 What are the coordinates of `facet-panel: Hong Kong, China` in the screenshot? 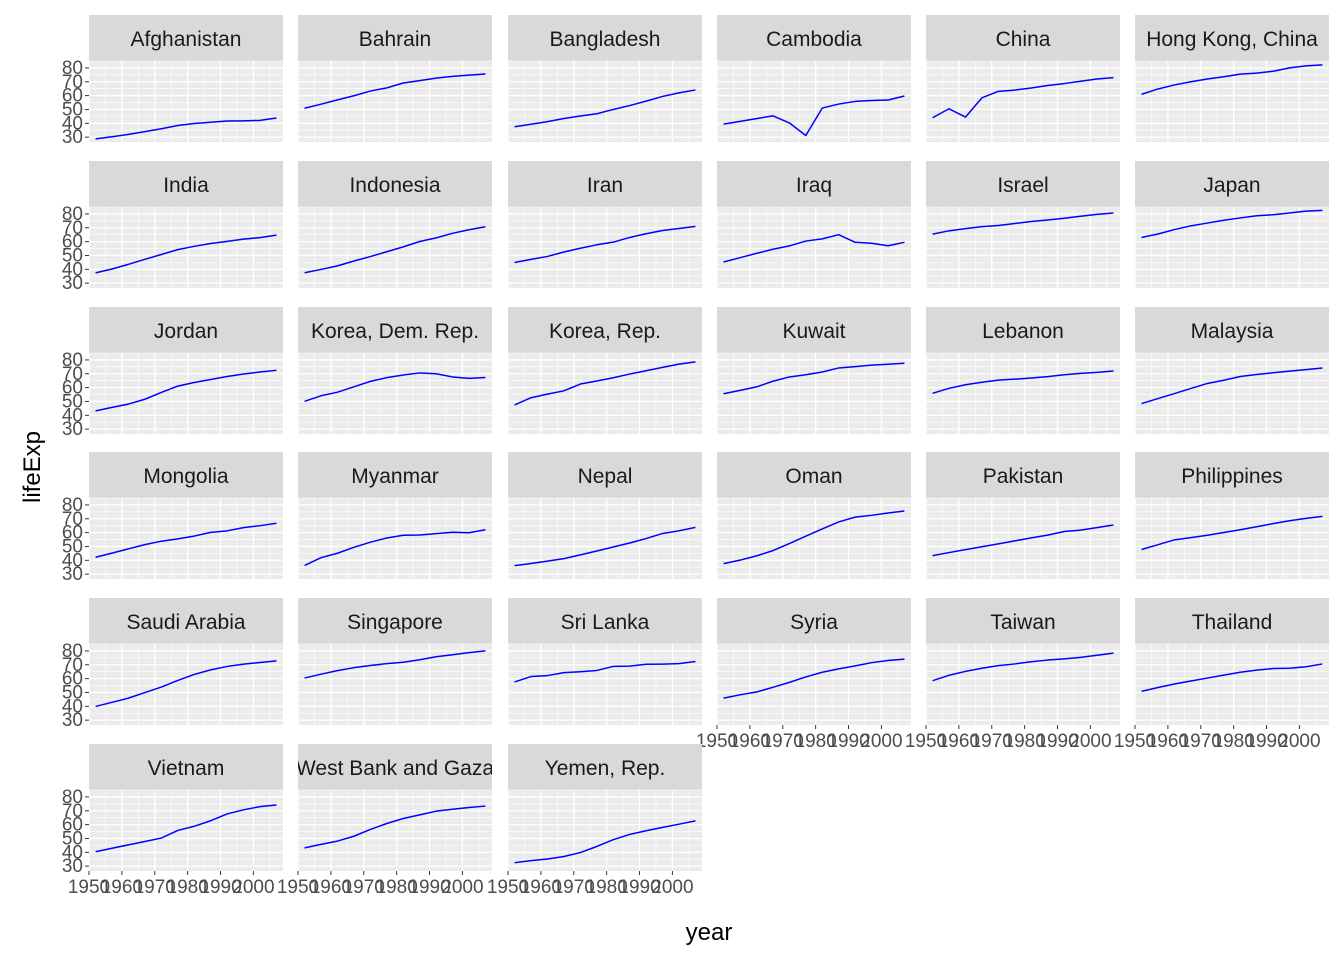 It's located at (1231, 78).